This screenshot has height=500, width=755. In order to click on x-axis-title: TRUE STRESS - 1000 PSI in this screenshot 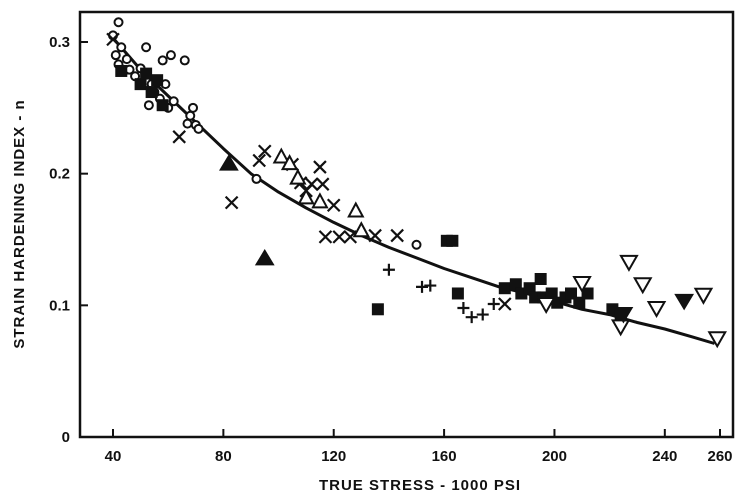, I will do `click(420, 485)`.